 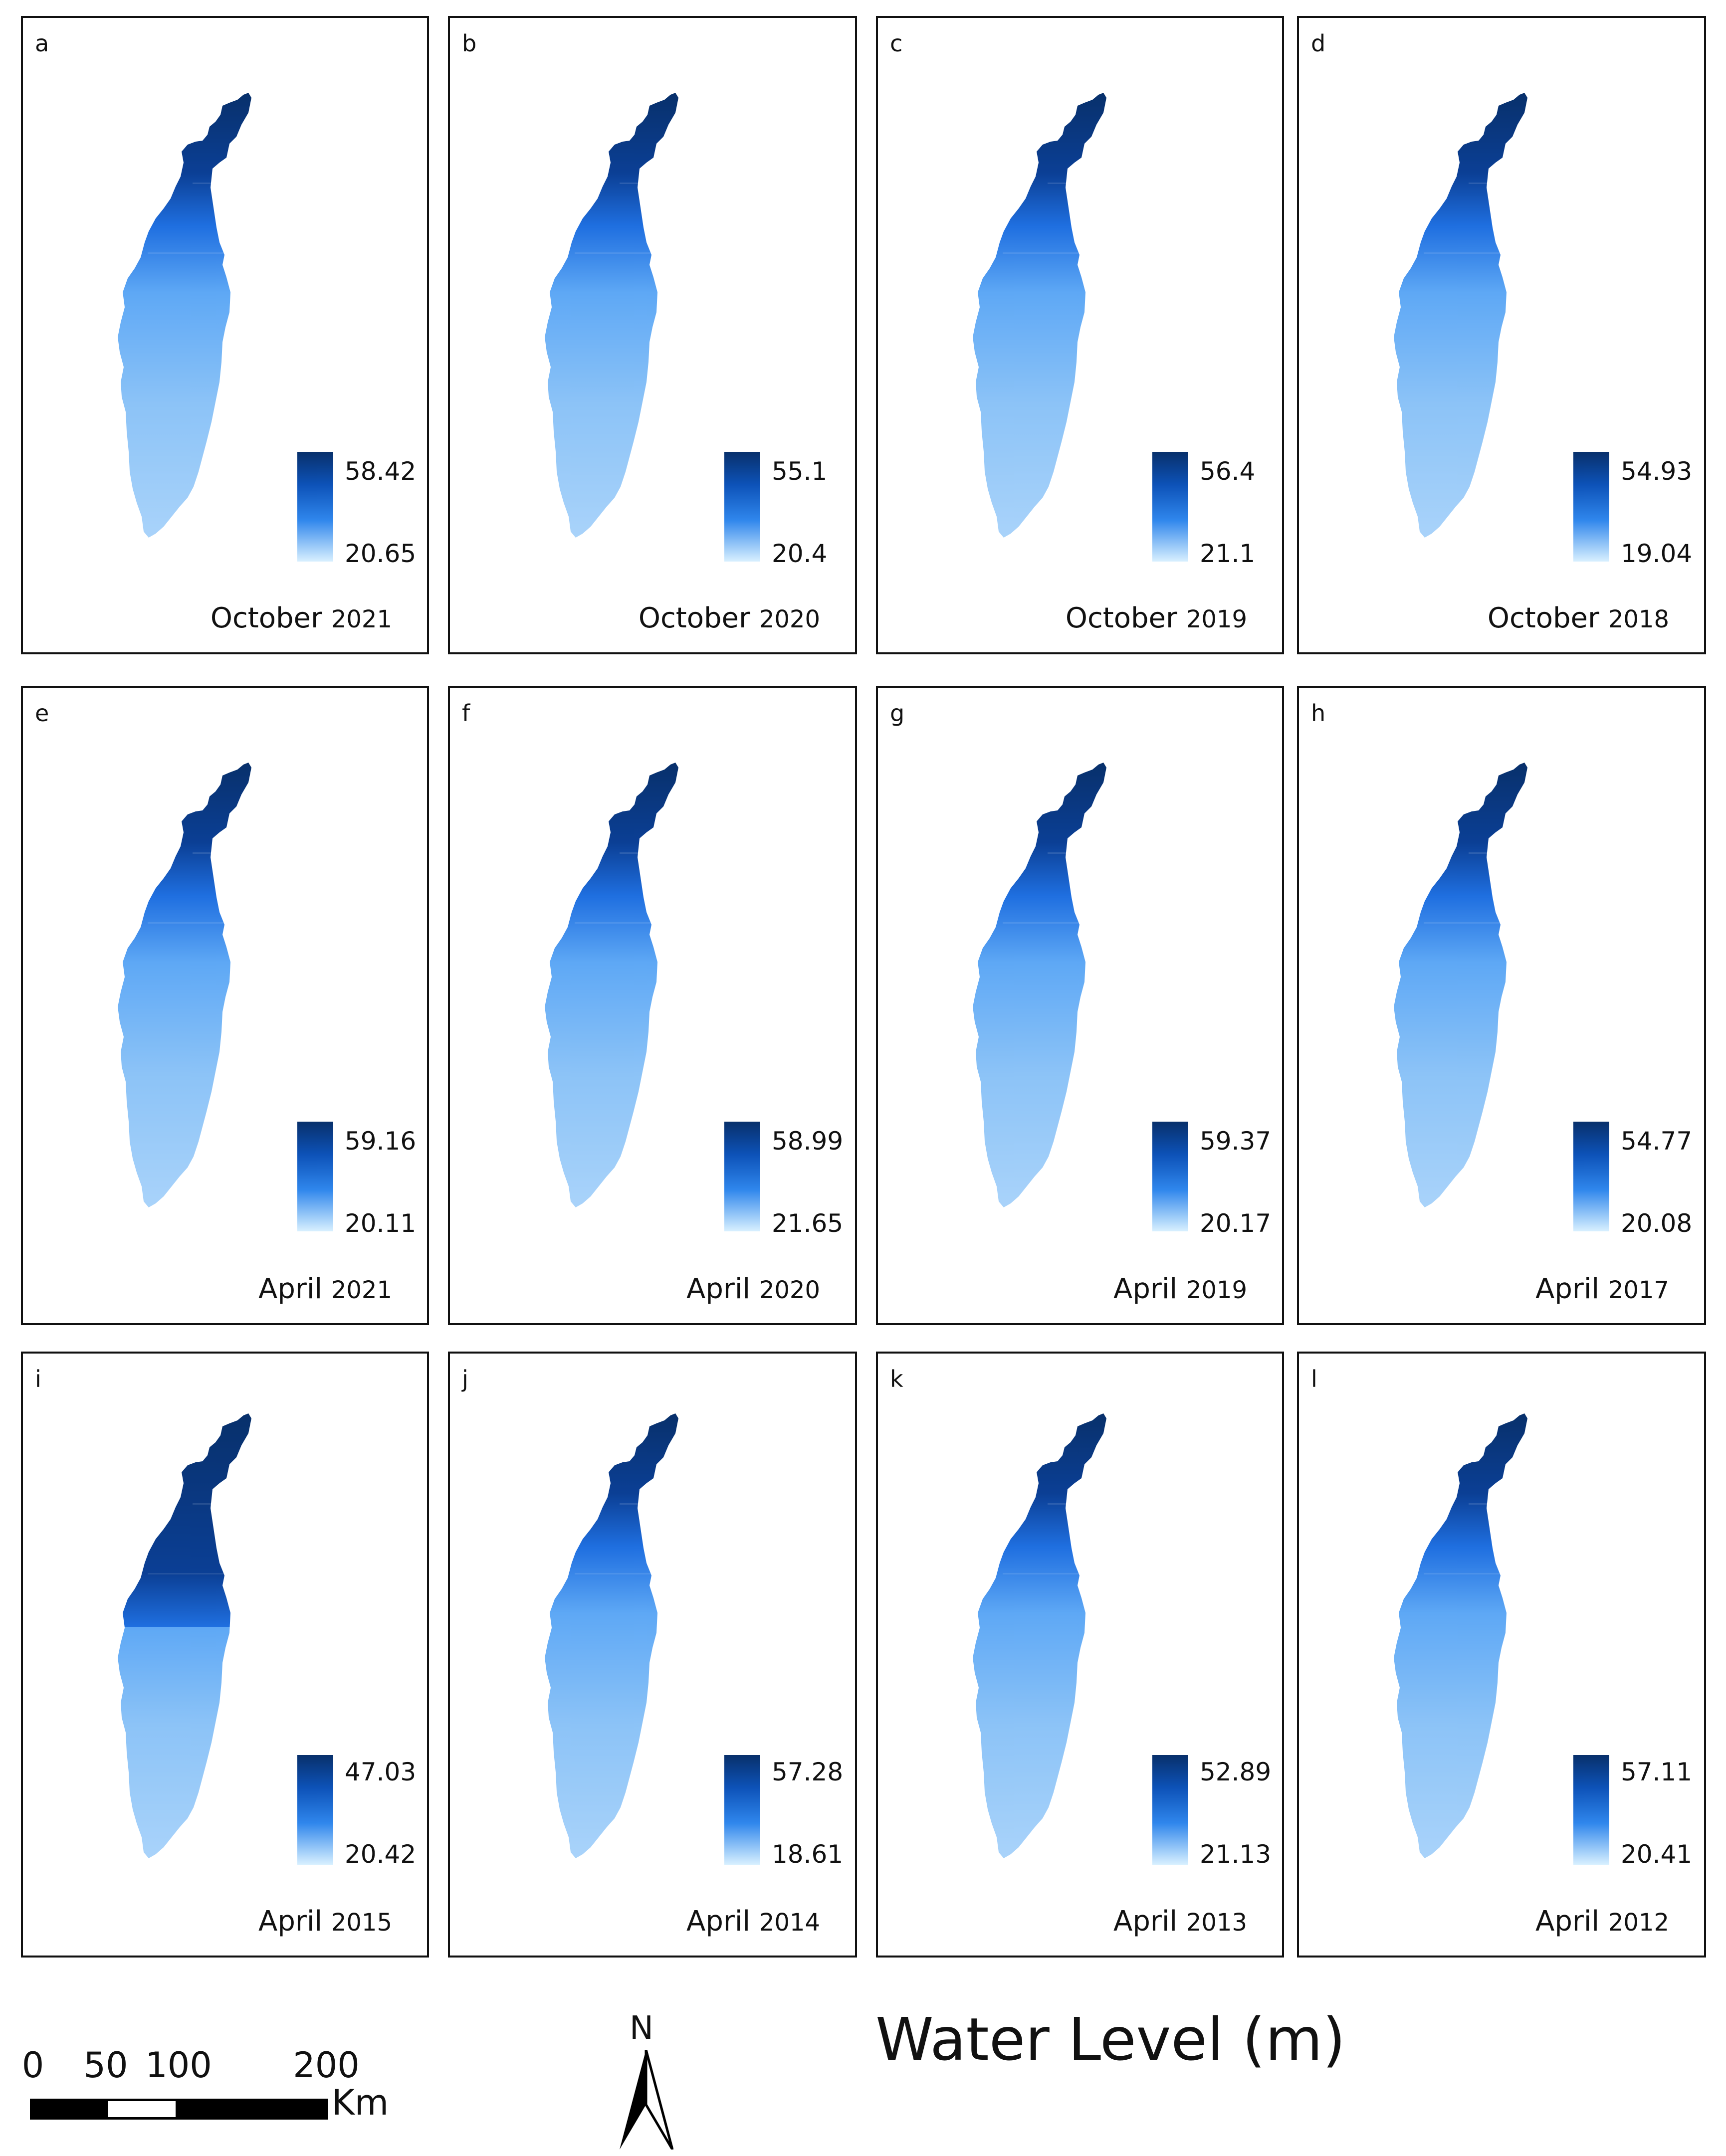 I want to click on legend-min-value: 21.13, so click(x=1236, y=1855).